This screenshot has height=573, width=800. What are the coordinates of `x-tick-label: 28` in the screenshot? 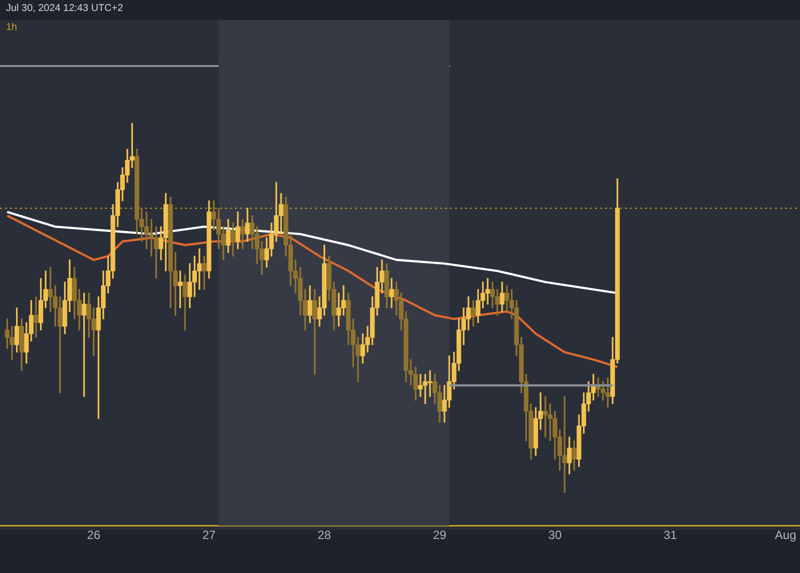 It's located at (325, 535).